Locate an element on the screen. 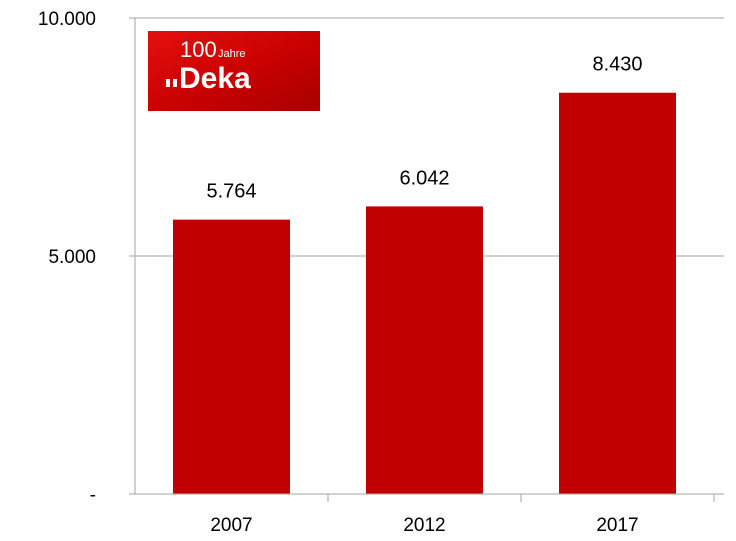 This screenshot has height=541, width=736. bar-2012 is located at coordinates (424, 350).